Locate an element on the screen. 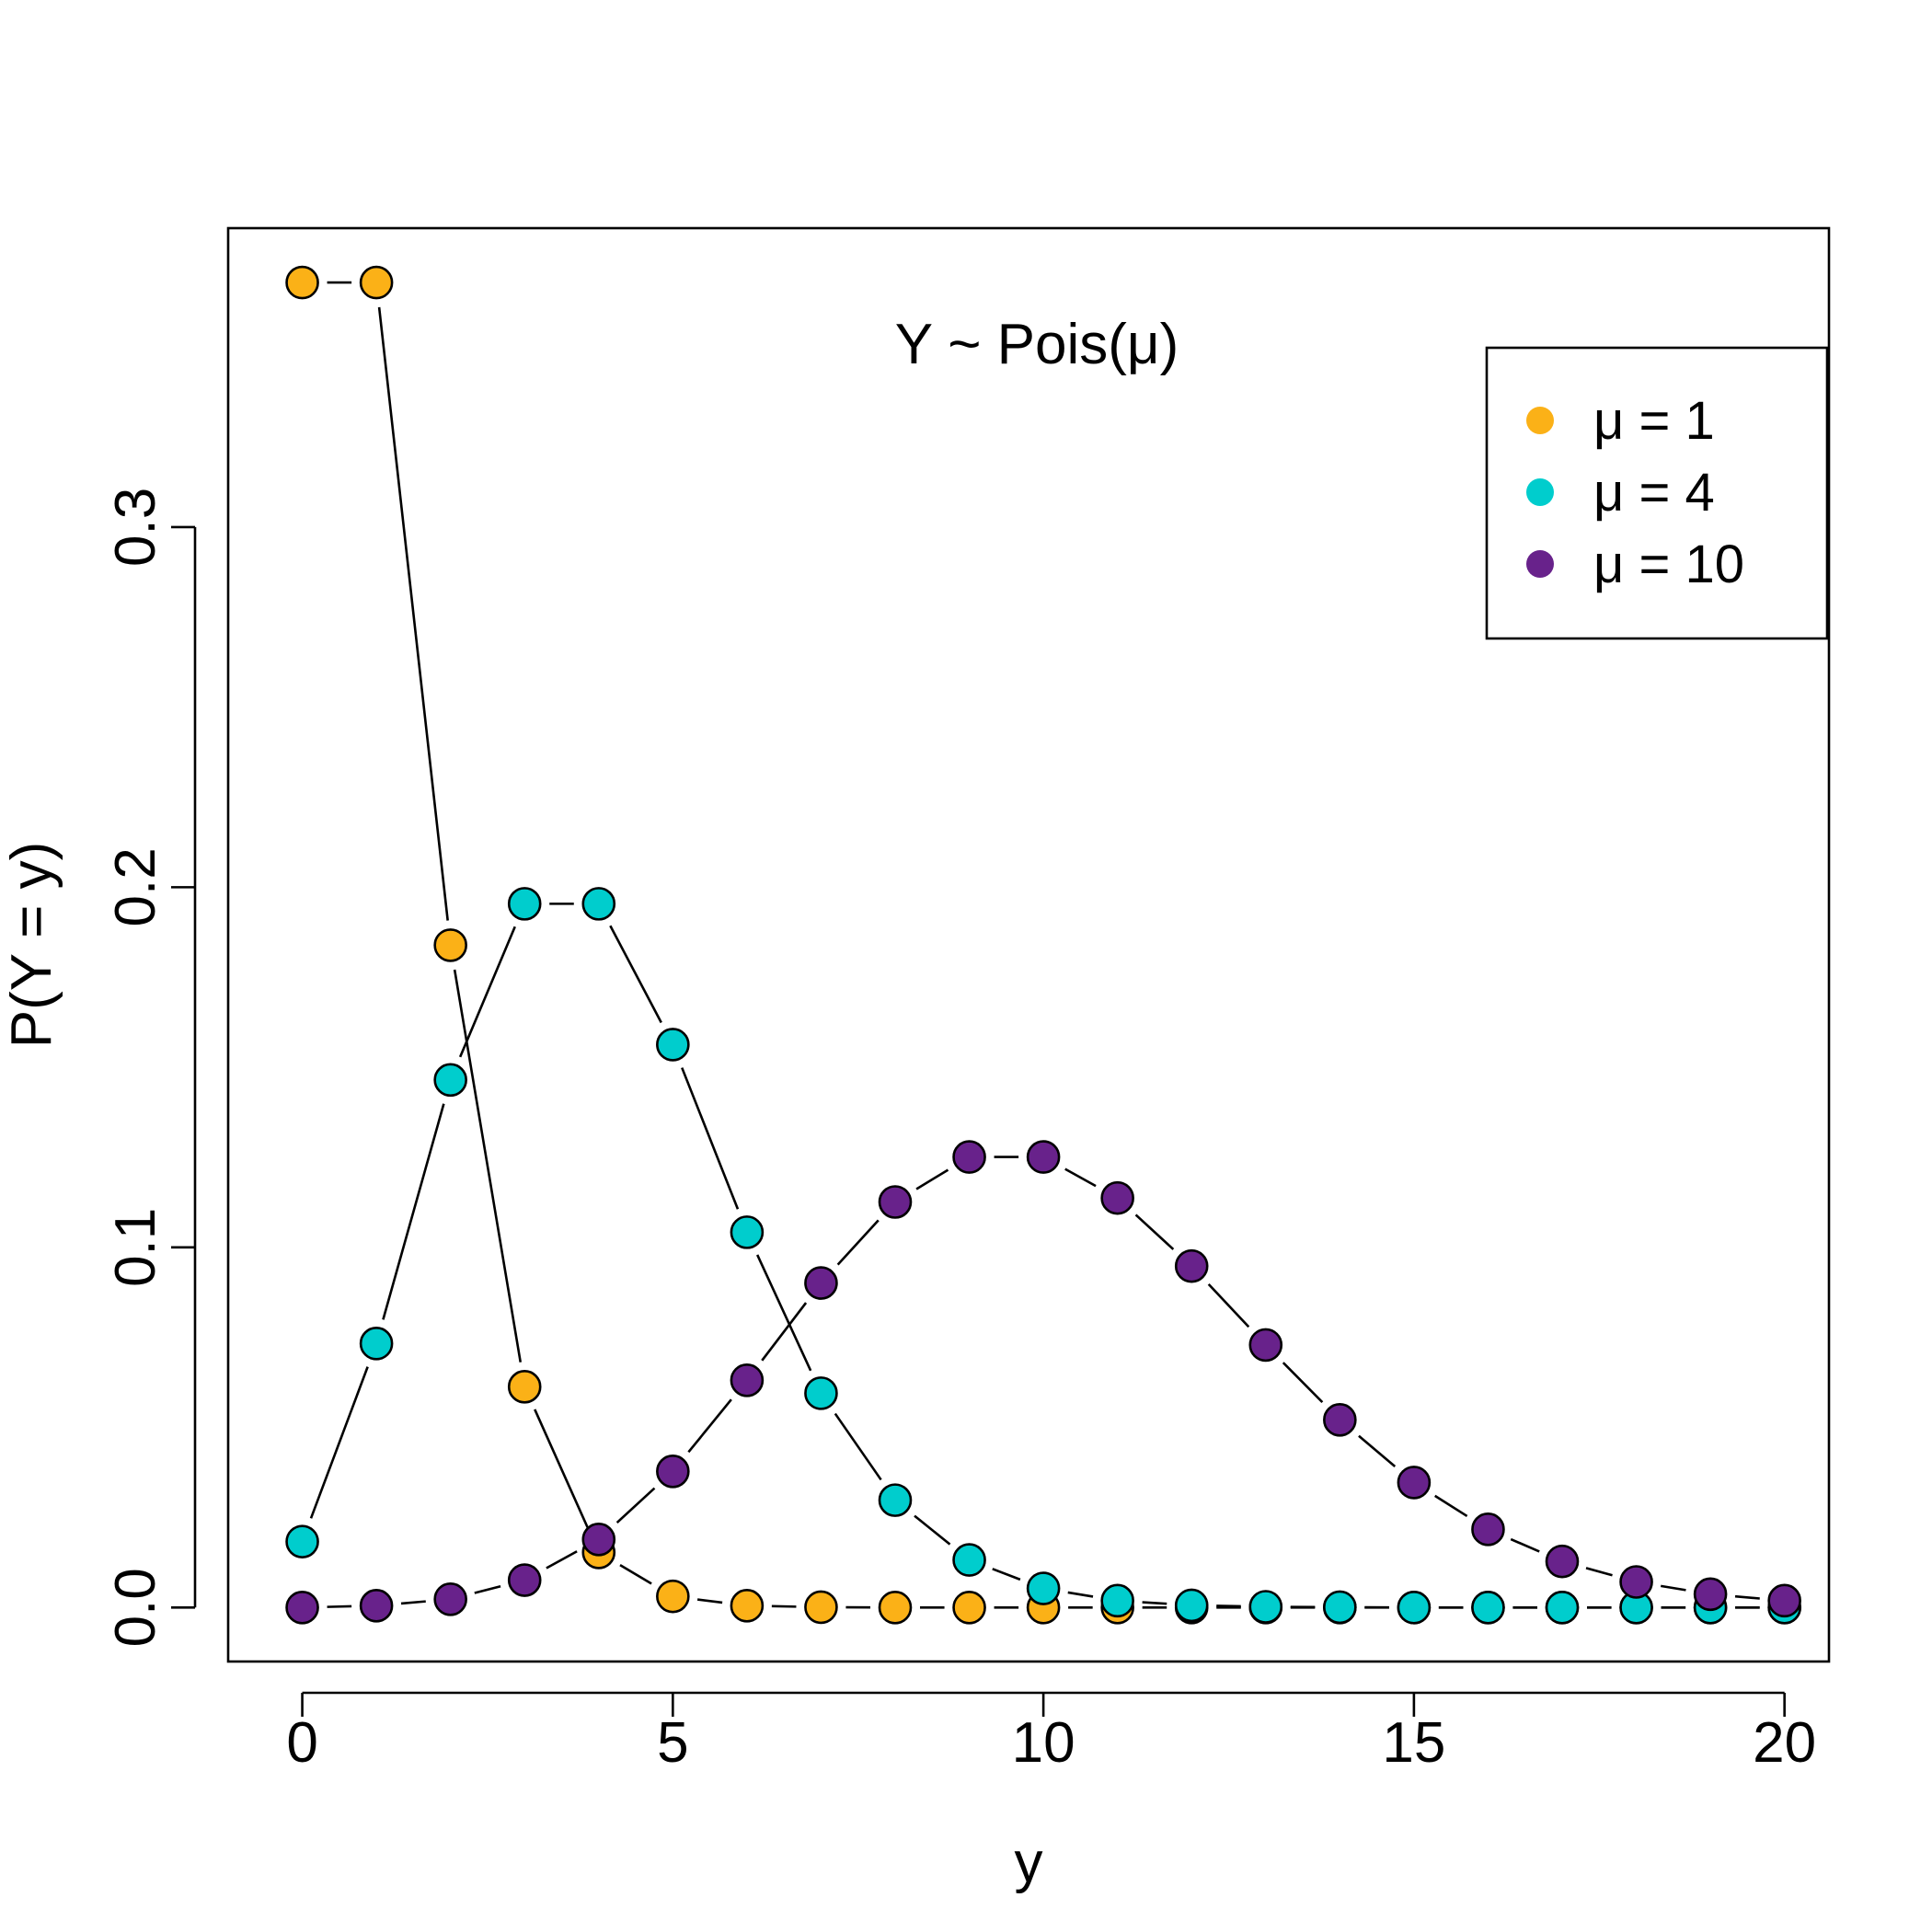 The image size is (1932, 1932). y-tick-label: 0.0 is located at coordinates (135, 1607).